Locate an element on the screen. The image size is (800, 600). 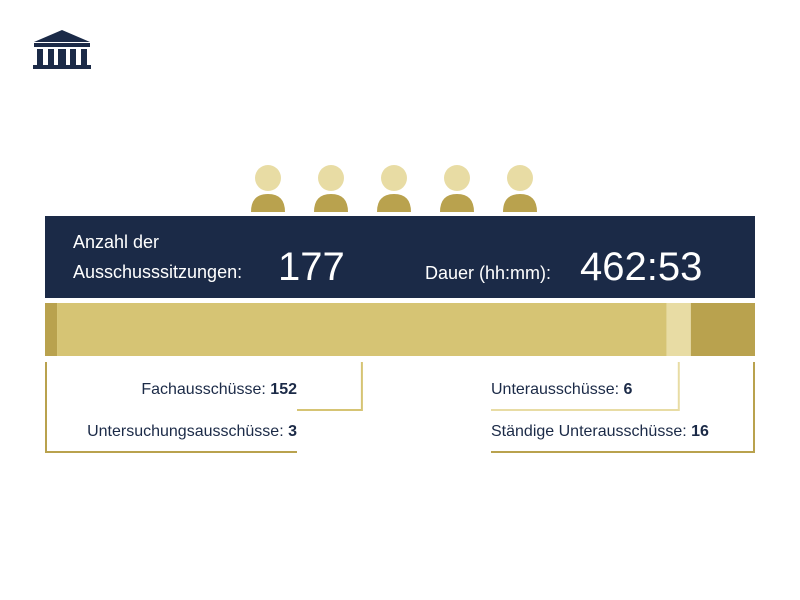
segment-label: Fachausschüsse: 152 is located at coordinates (219, 389).